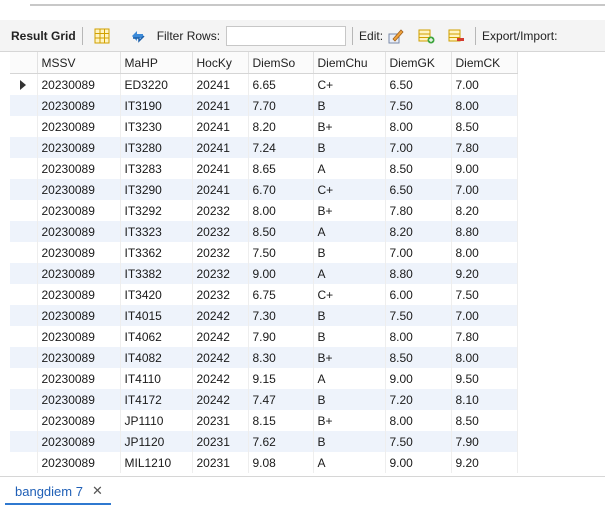 The image size is (605, 507). Describe the element at coordinates (156, 378) in the screenshot. I see `table-cell: IT4110` at that location.